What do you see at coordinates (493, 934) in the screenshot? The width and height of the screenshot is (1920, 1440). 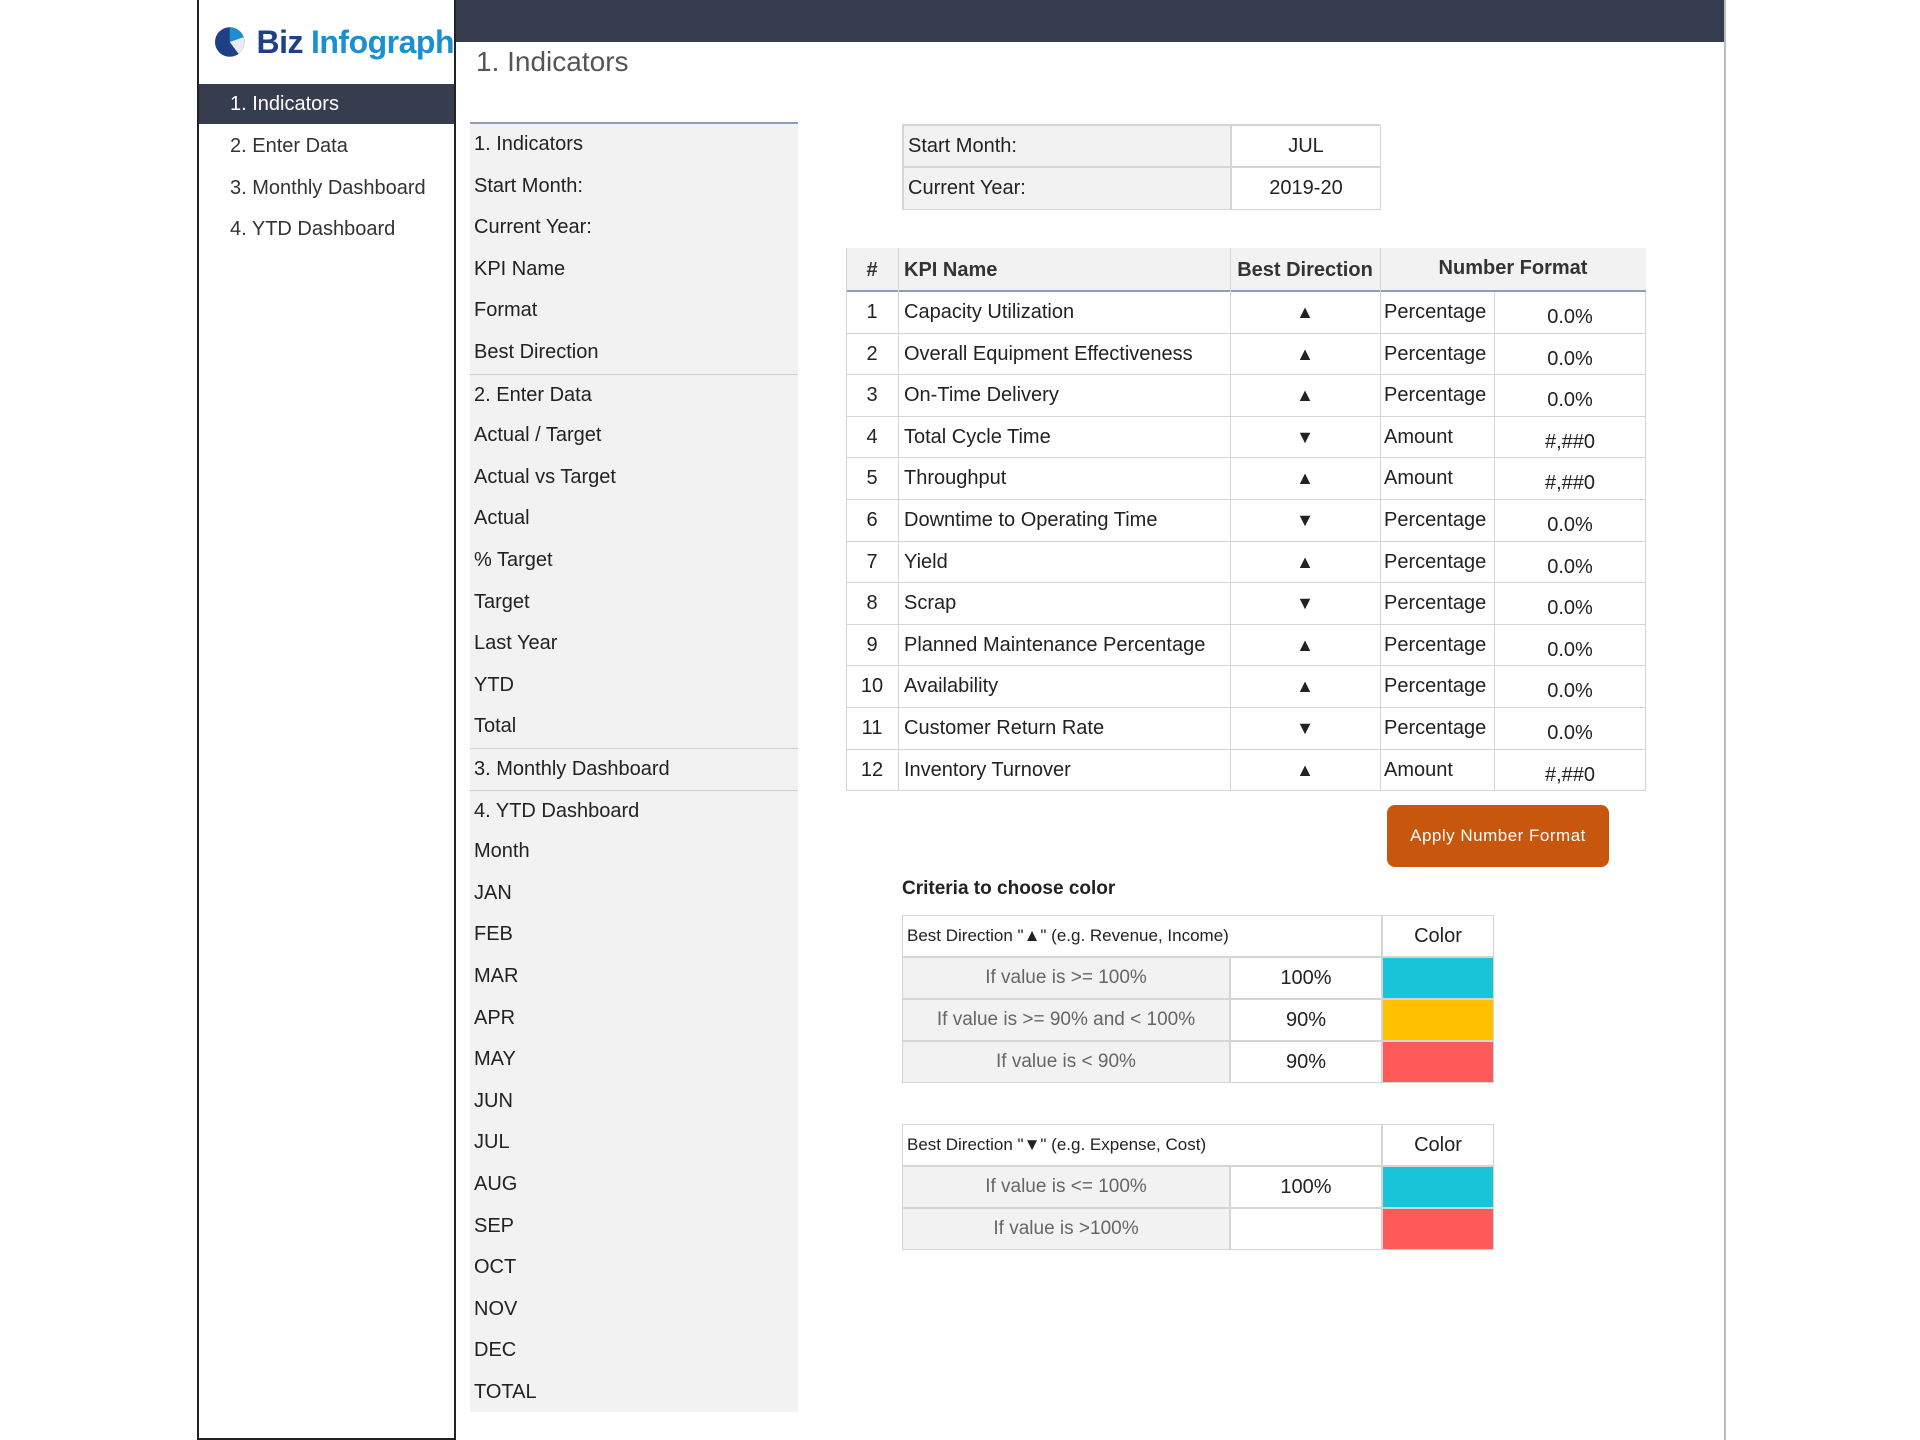 I see `list-item: FEB` at bounding box center [493, 934].